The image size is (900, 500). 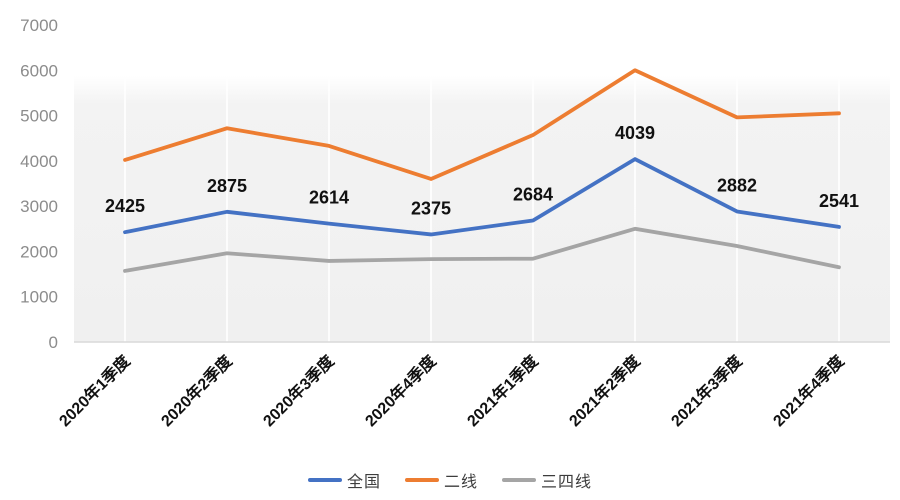 I want to click on legend-item-tier-3-4: 三四线, so click(x=547, y=480).